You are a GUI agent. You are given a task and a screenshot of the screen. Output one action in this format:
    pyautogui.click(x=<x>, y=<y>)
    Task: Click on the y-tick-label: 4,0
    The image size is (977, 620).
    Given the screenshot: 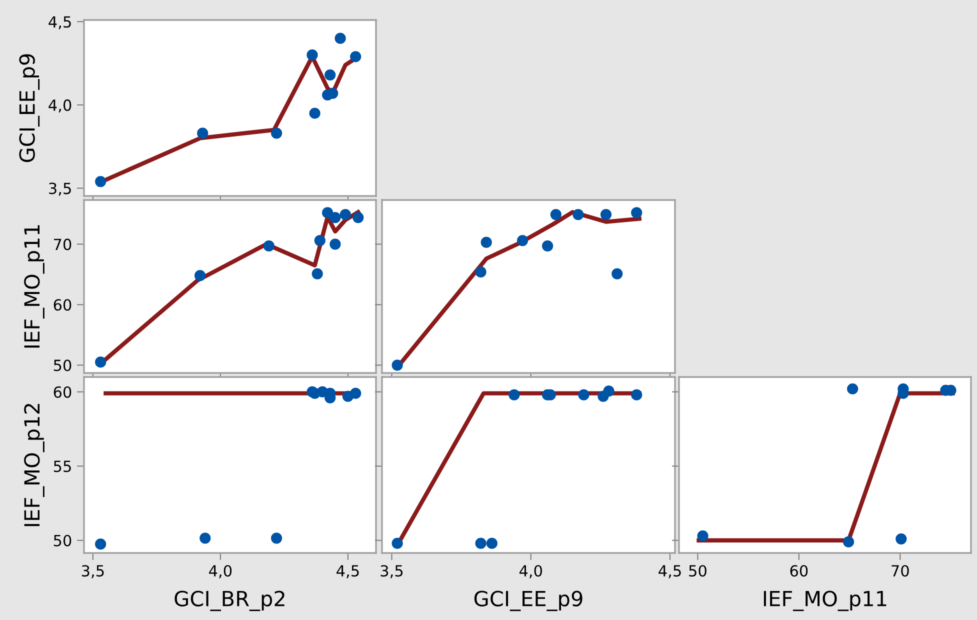 What is the action you would take?
    pyautogui.click(x=60, y=105)
    